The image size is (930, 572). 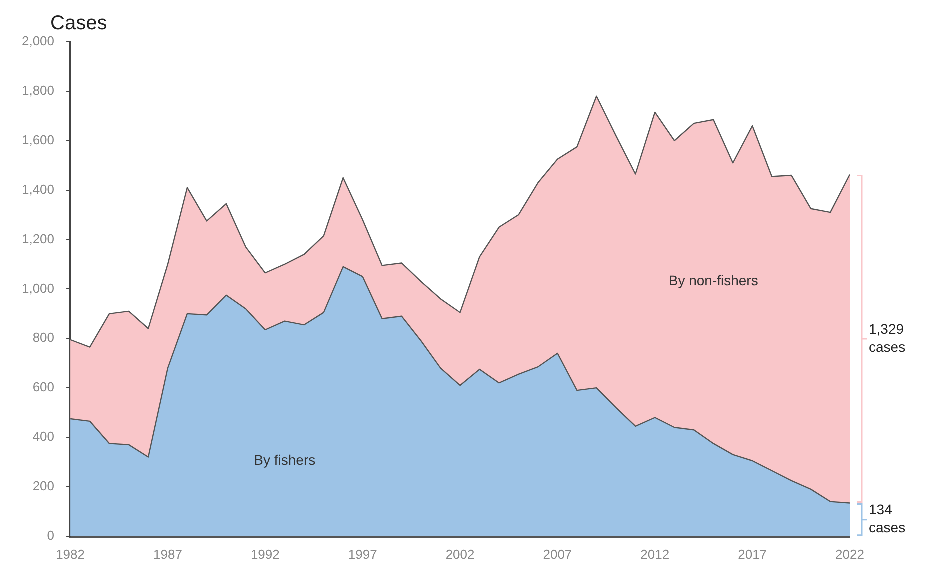 What do you see at coordinates (850, 554) in the screenshot?
I see `x-tick-label: 2022` at bounding box center [850, 554].